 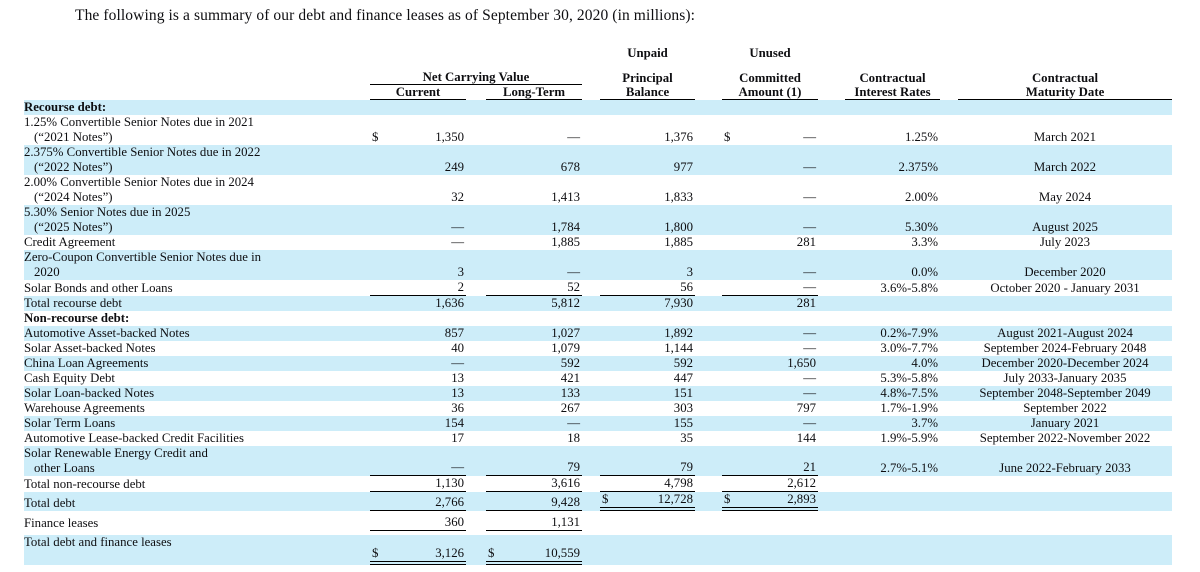 I want to click on maturity-date-cell: September 2048-September 2049, so click(x=1065, y=393).